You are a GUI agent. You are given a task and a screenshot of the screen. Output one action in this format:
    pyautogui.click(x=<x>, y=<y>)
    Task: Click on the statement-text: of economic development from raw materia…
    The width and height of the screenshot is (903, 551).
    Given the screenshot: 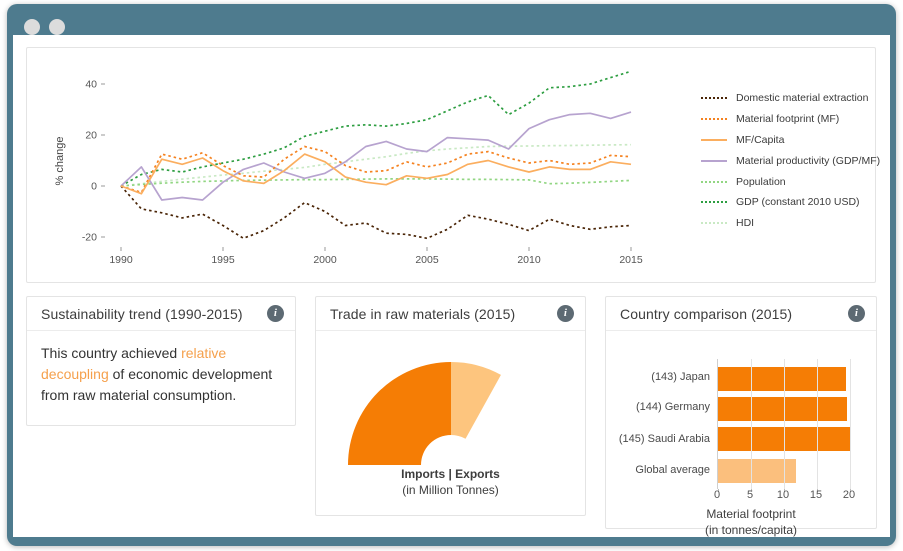 What is the action you would take?
    pyautogui.click(x=157, y=384)
    